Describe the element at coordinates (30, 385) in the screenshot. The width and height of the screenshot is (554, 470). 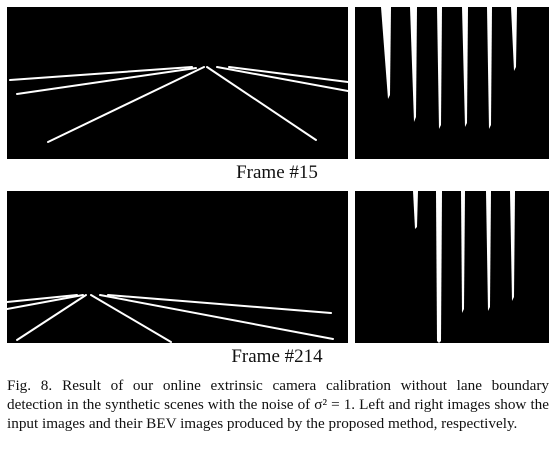
I see `figure-number: Fig. 8.` at that location.